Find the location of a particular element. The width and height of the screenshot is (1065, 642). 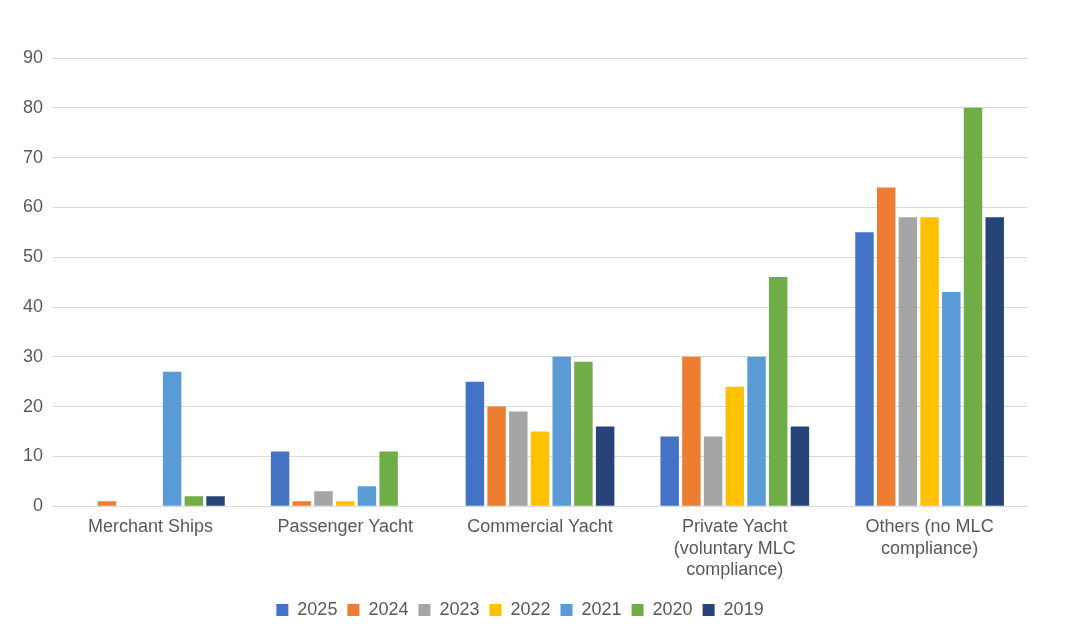

legend-label: 2023 is located at coordinates (459, 608).